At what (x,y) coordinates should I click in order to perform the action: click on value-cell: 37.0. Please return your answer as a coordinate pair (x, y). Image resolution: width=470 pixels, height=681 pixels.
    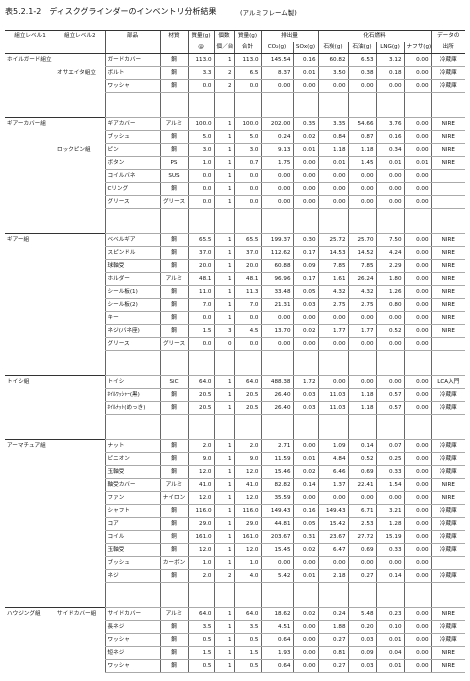
    Looking at the image, I should click on (200, 253).